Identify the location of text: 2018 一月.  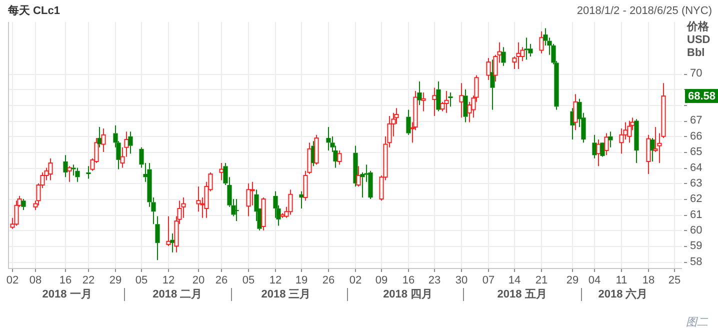
(67, 294).